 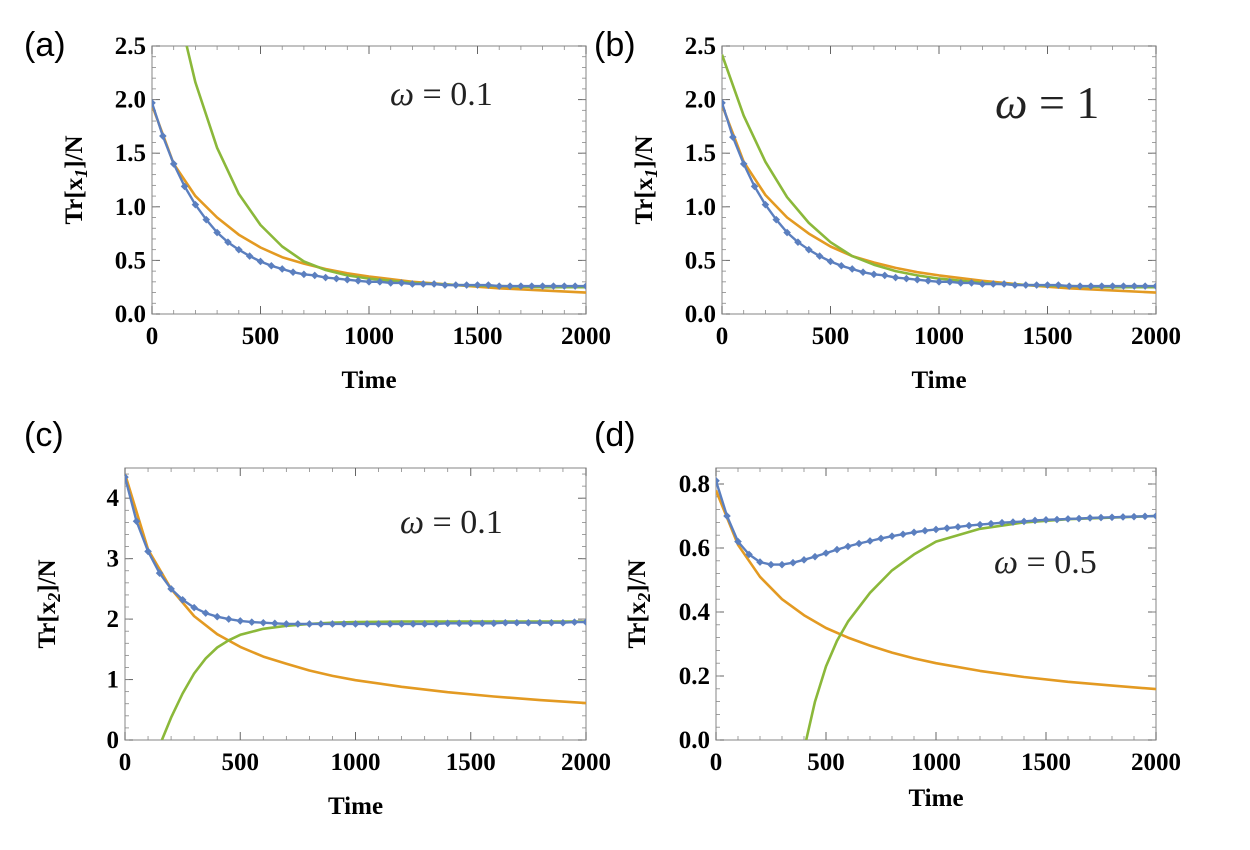 What do you see at coordinates (125, 762) in the screenshot?
I see `x-tick-label: 0` at bounding box center [125, 762].